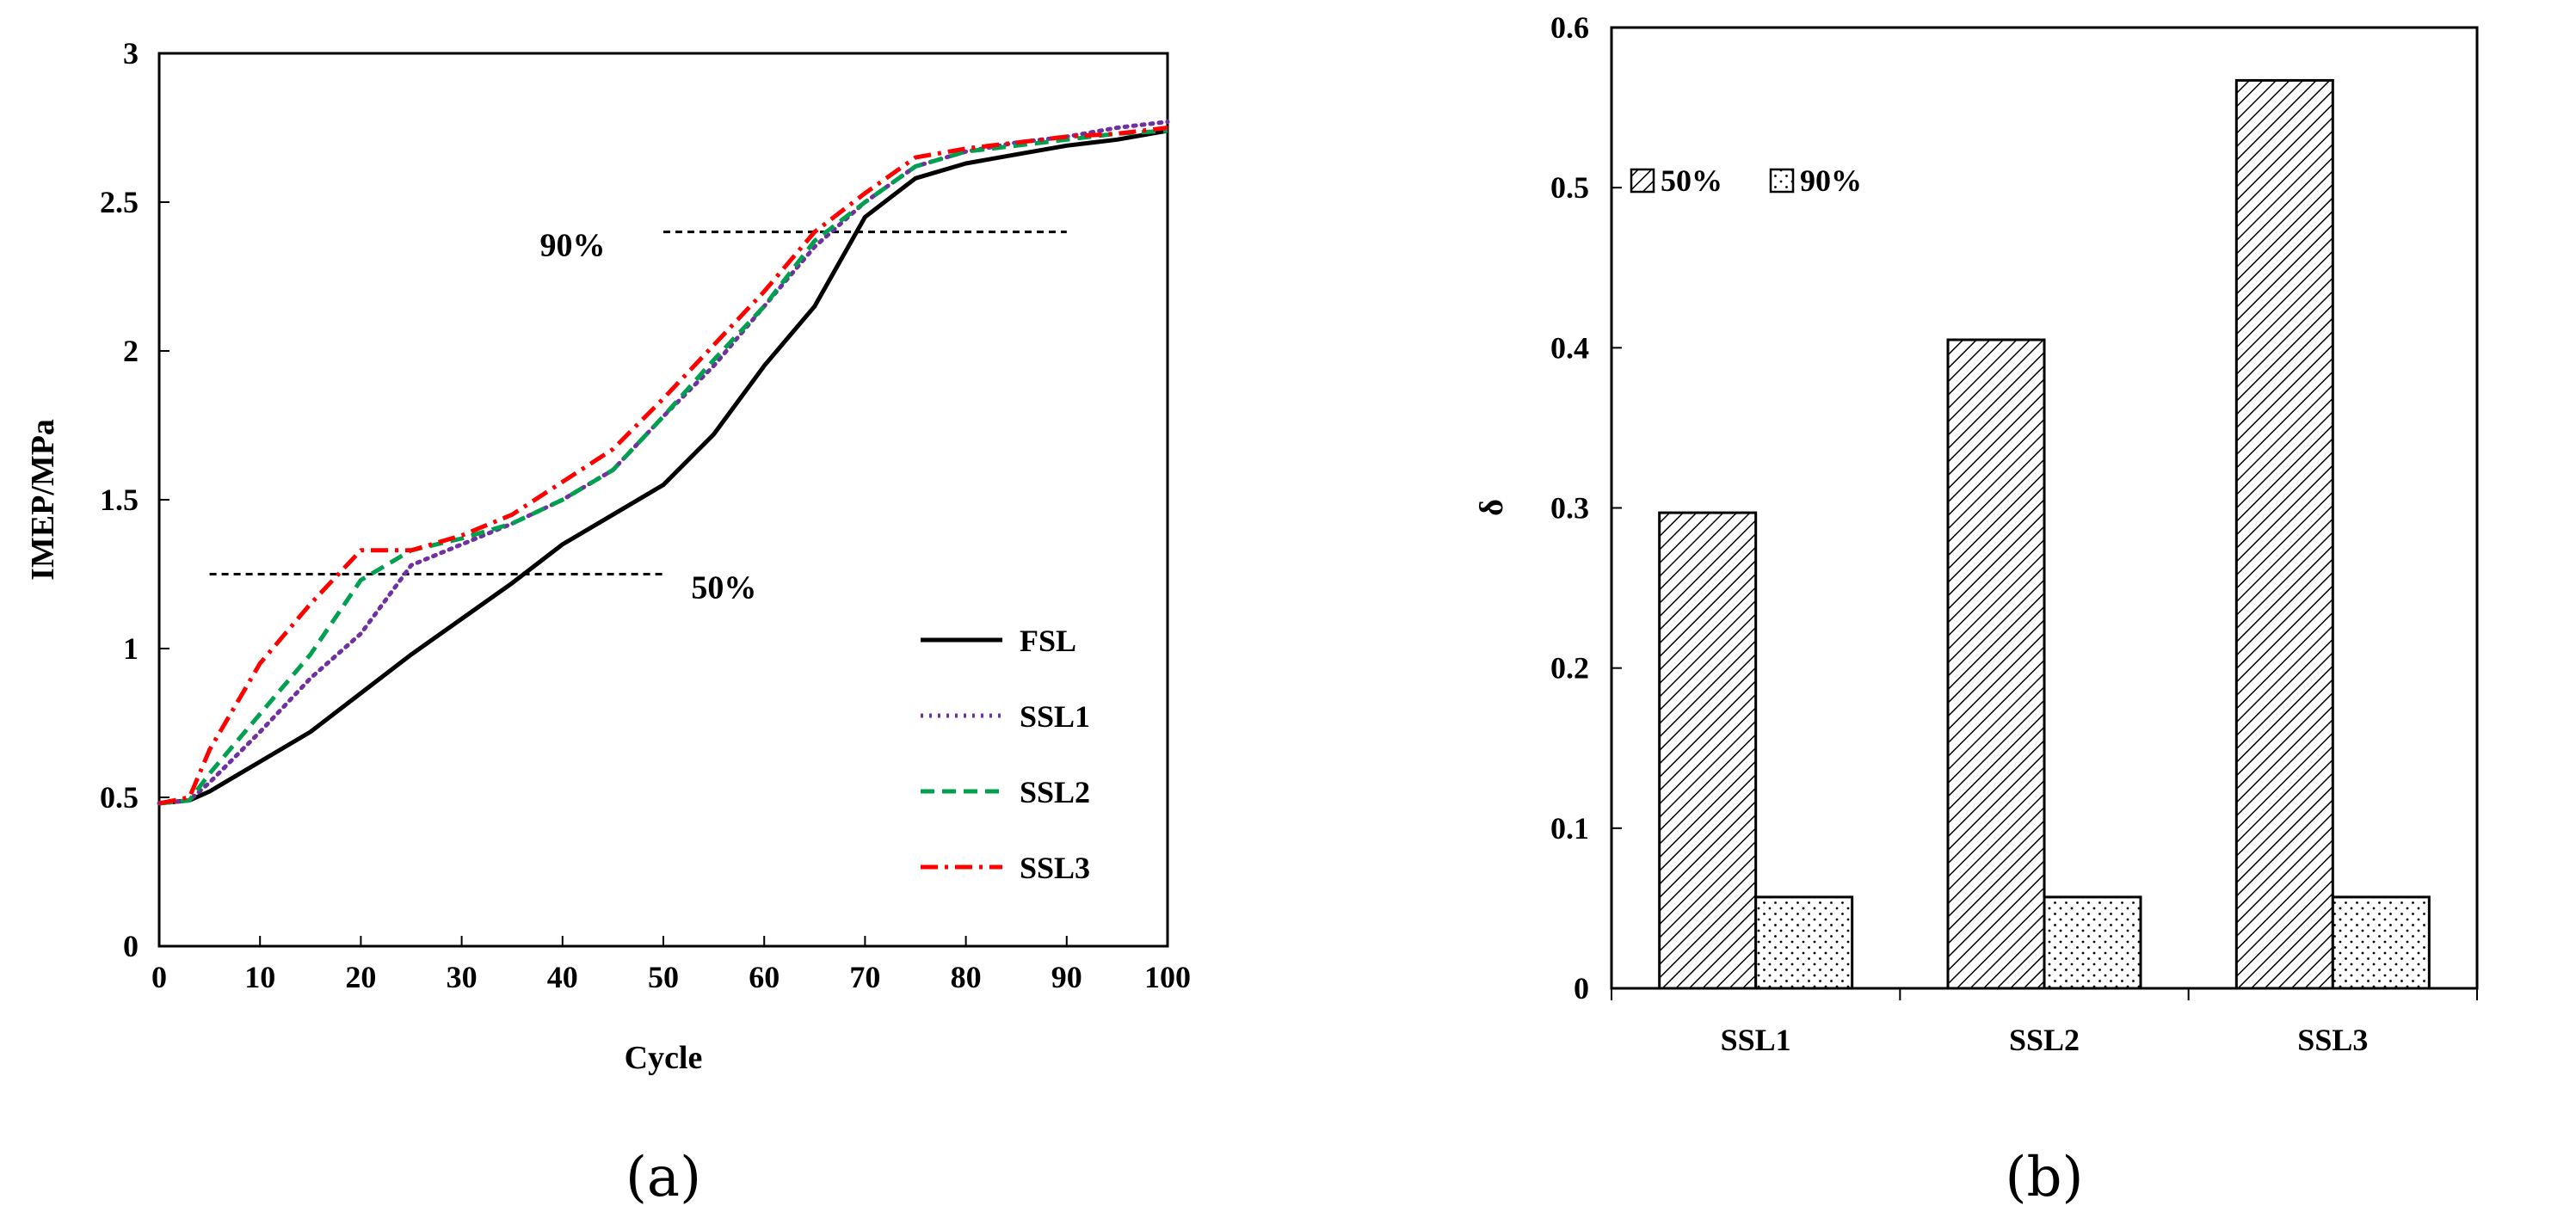  I want to click on x-tick-label-b: SSL3, so click(2332, 1040).